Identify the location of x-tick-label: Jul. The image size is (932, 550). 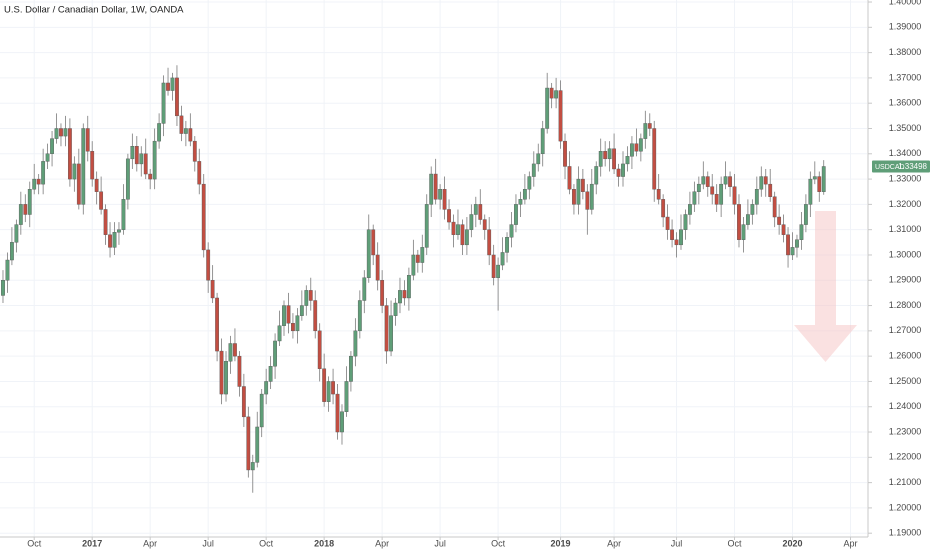
(440, 543).